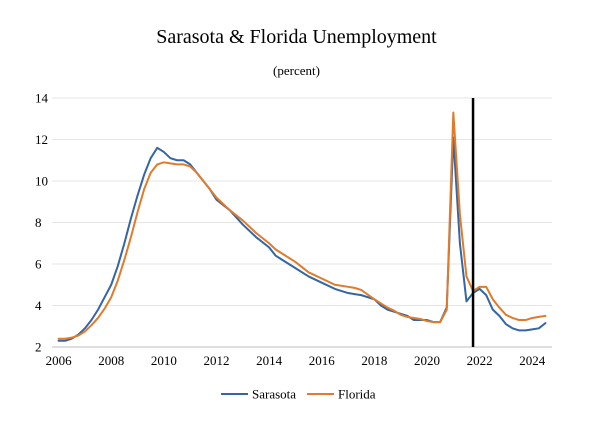  What do you see at coordinates (274, 394) in the screenshot?
I see `legend-label-sarasota: Sarasota` at bounding box center [274, 394].